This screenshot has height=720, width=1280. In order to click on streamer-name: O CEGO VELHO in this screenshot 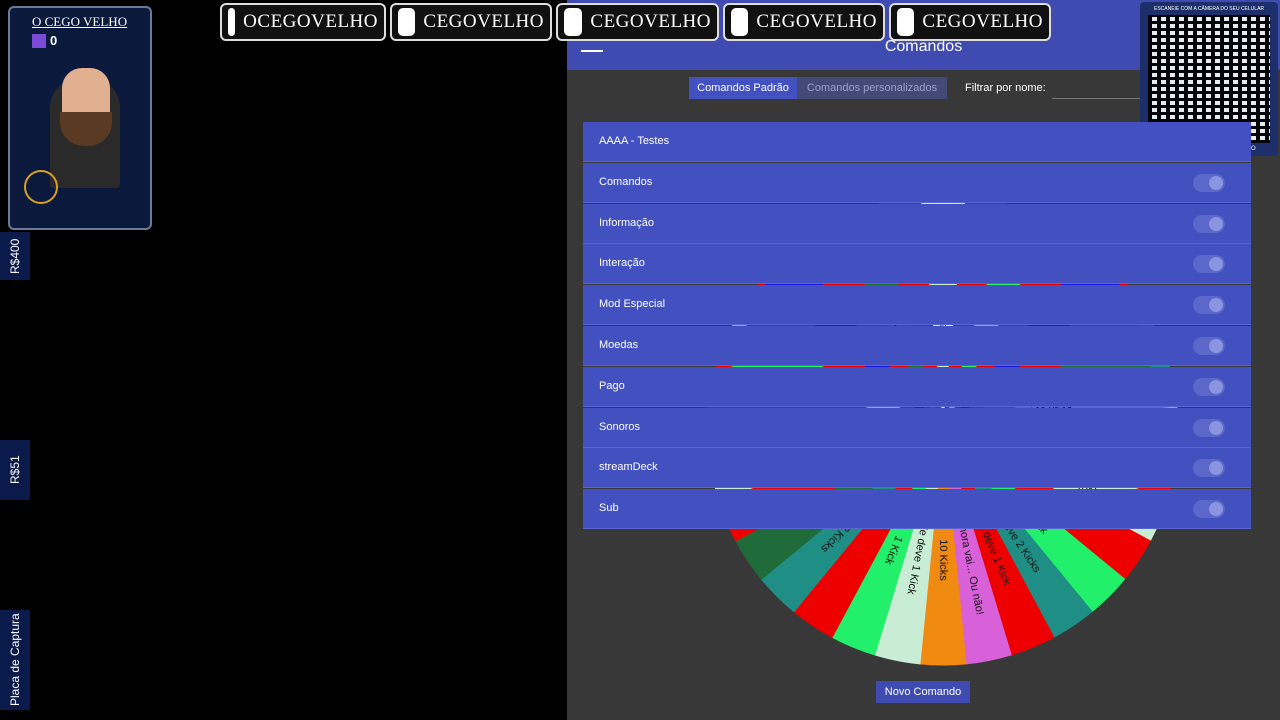, I will do `click(80, 21)`.